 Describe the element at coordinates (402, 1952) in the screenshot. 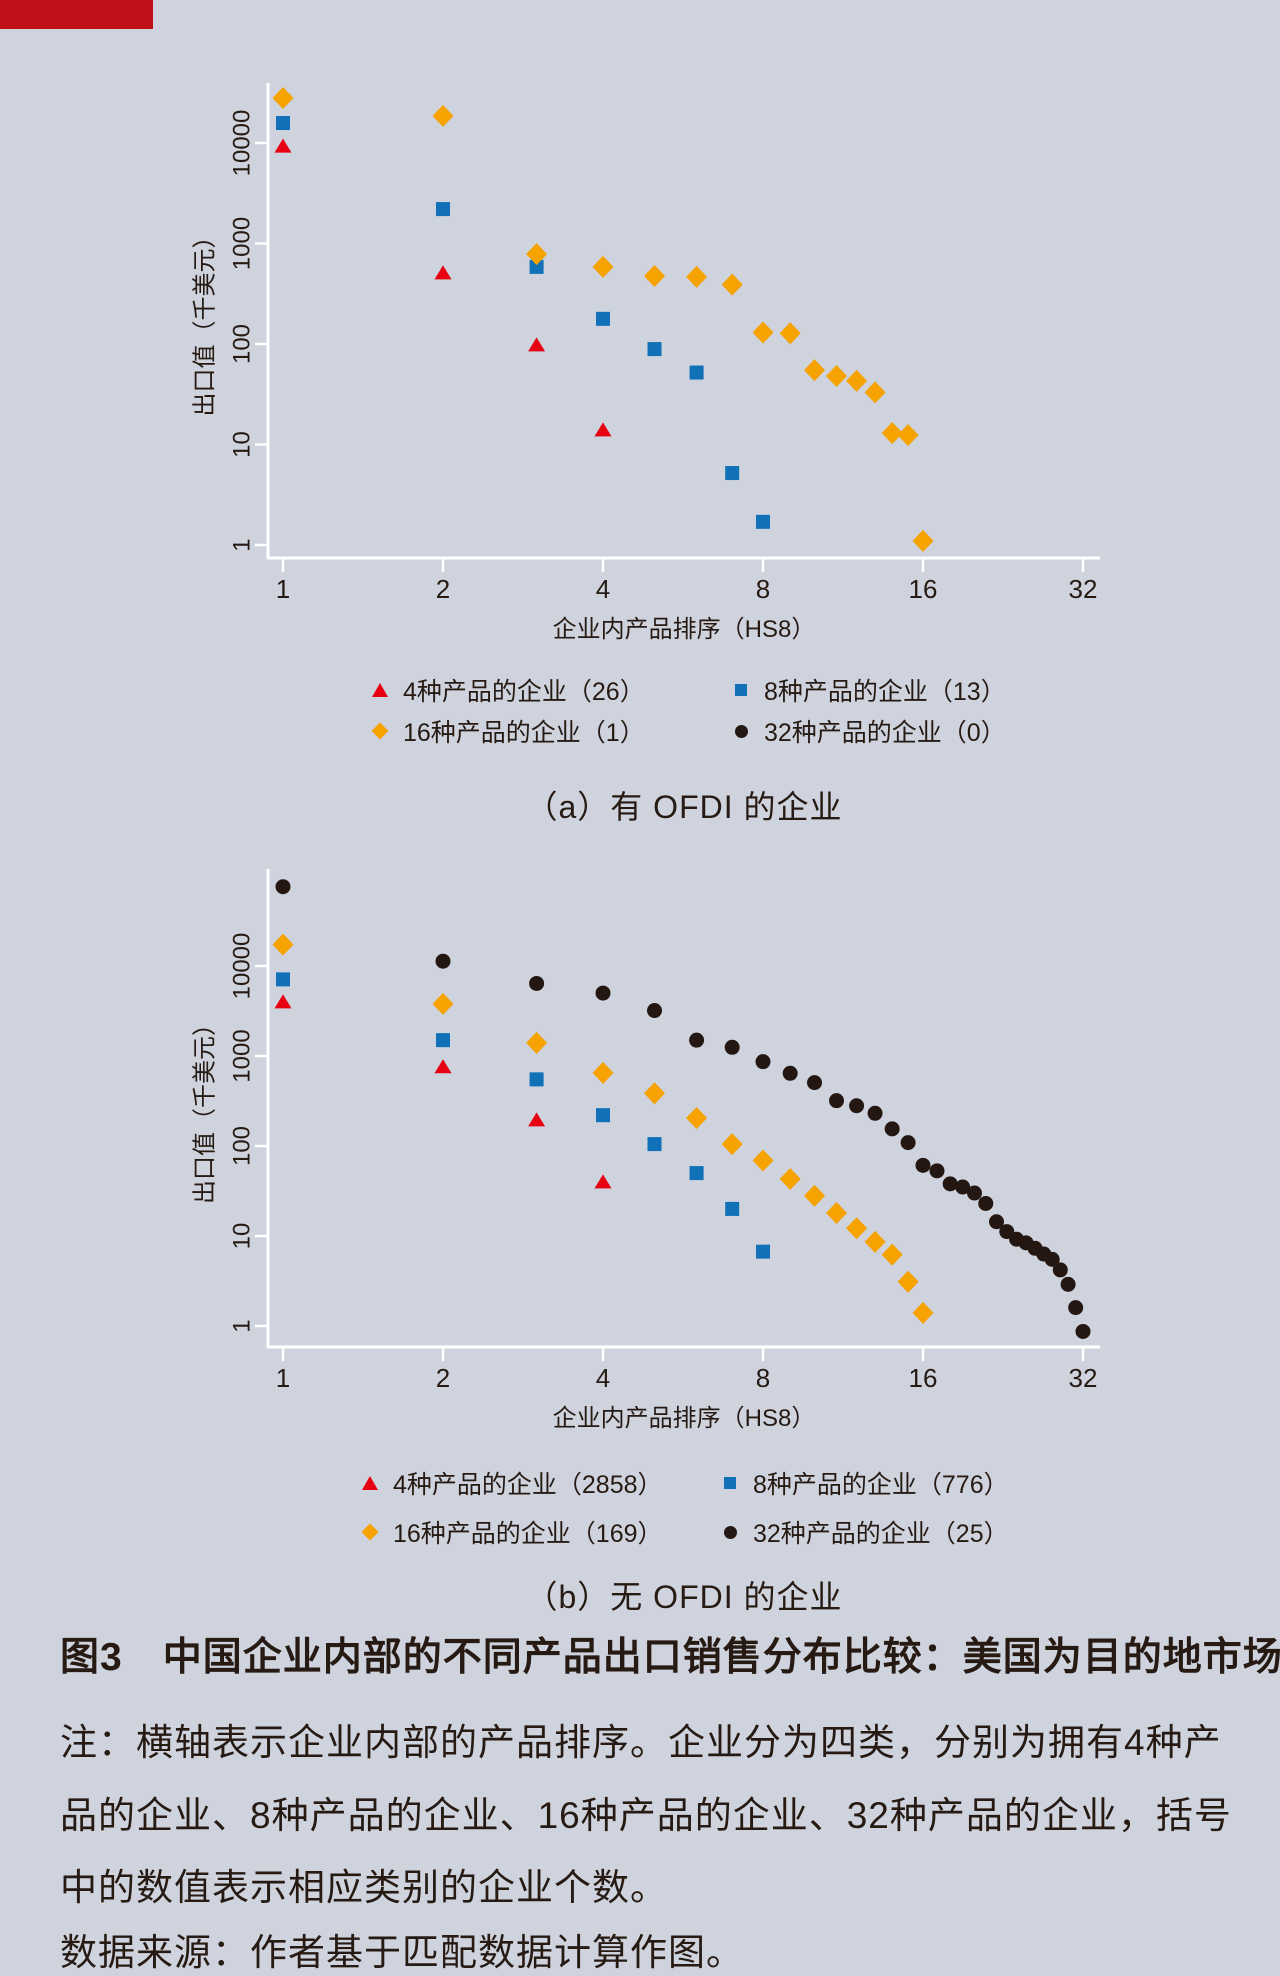

I see `figure-source-line: 数据来源：作者基于匹配数据计算作图。` at that location.